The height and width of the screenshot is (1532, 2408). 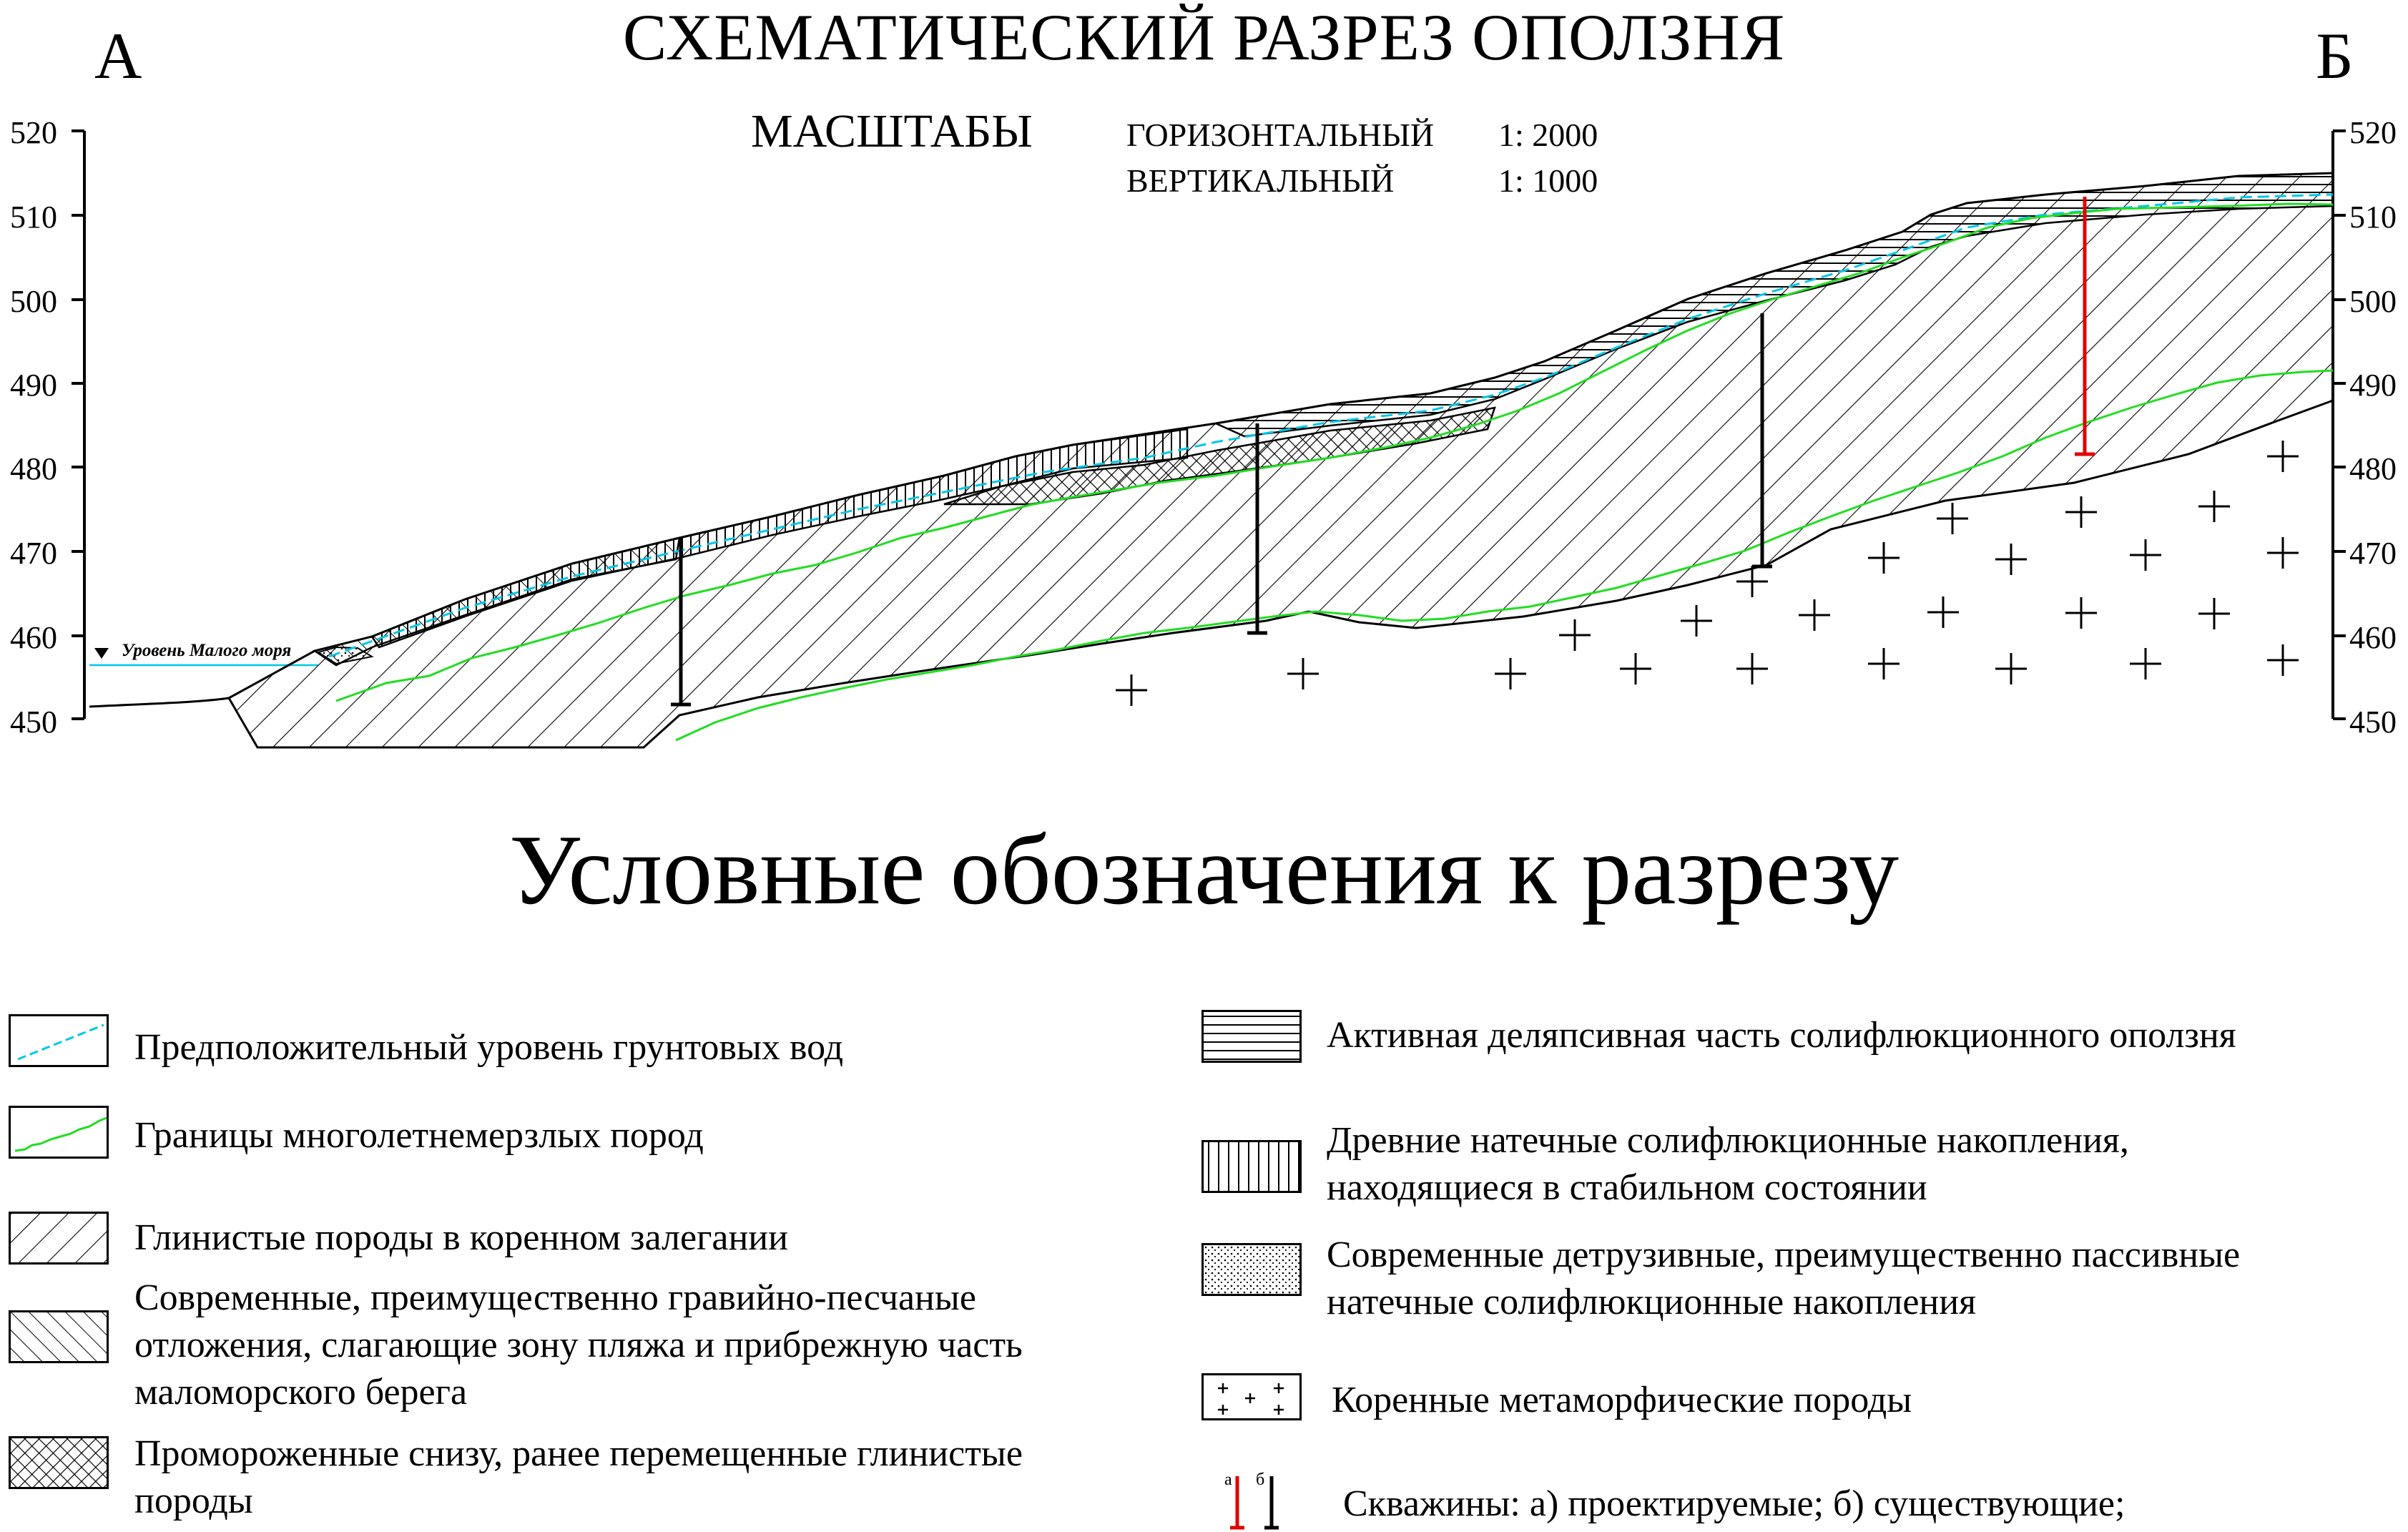 What do you see at coordinates (33, 722) in the screenshot?
I see `axis-left-tick-label: 450` at bounding box center [33, 722].